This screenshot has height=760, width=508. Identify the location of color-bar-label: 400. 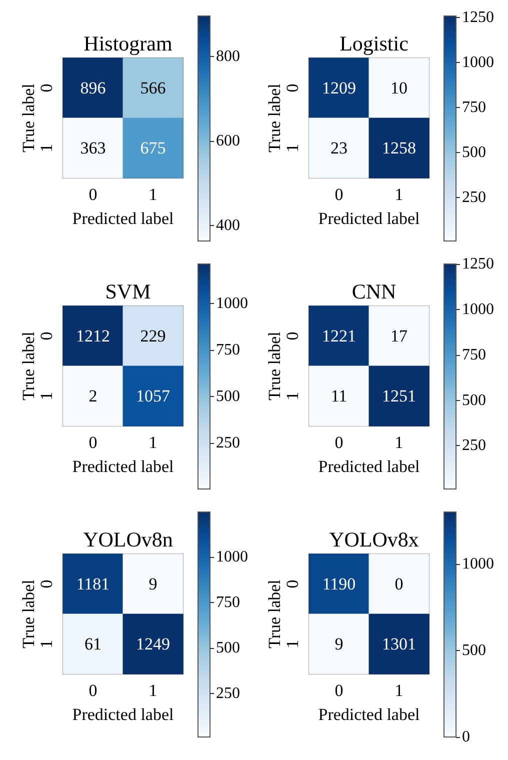
(228, 225).